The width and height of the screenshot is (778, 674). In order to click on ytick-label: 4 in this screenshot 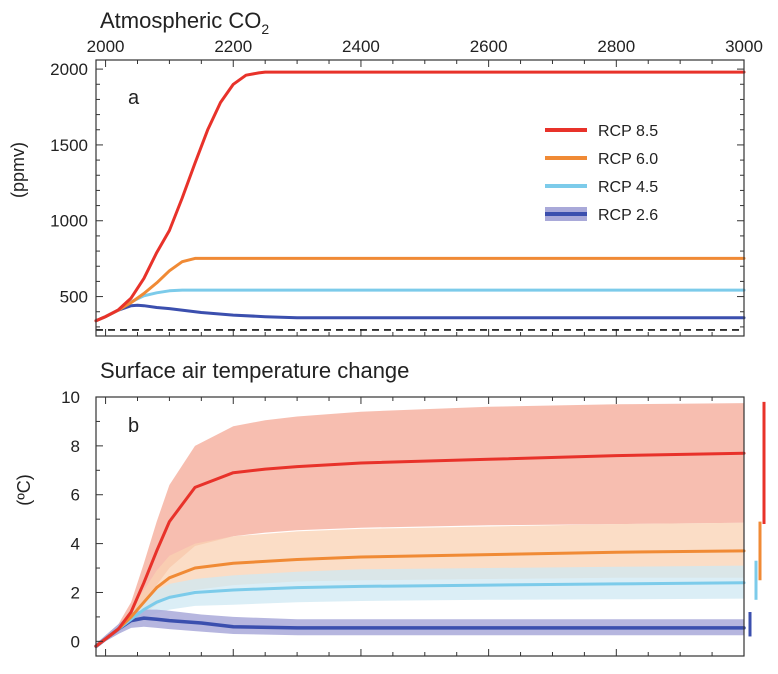, I will do `click(75, 544)`.